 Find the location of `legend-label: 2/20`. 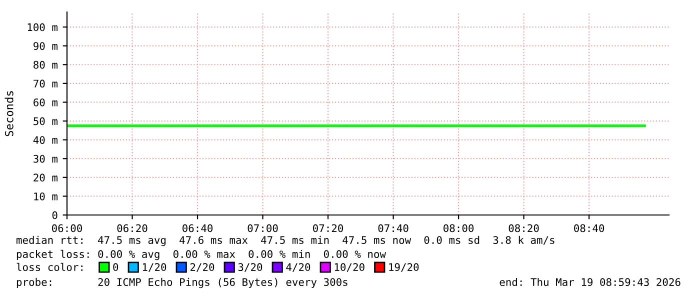

legend-label: 2/20 is located at coordinates (202, 267).